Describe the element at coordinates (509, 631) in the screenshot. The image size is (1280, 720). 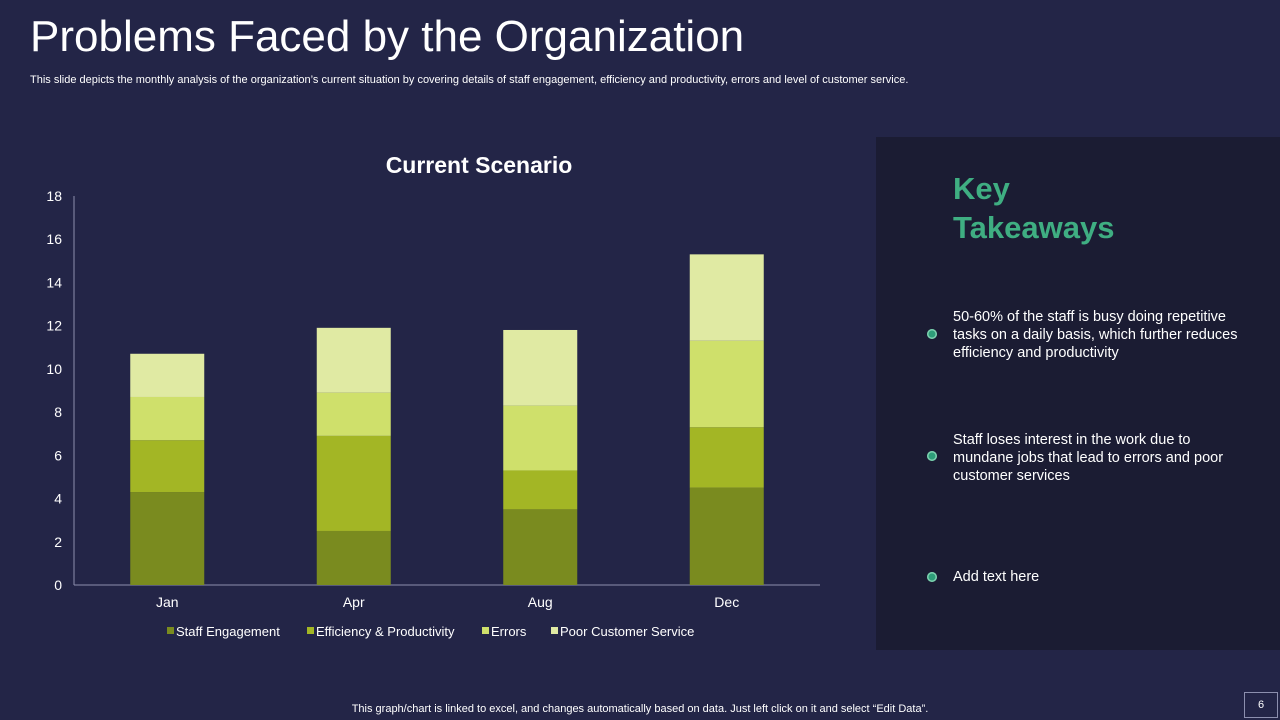
I see `legend-label: Errors` at that location.